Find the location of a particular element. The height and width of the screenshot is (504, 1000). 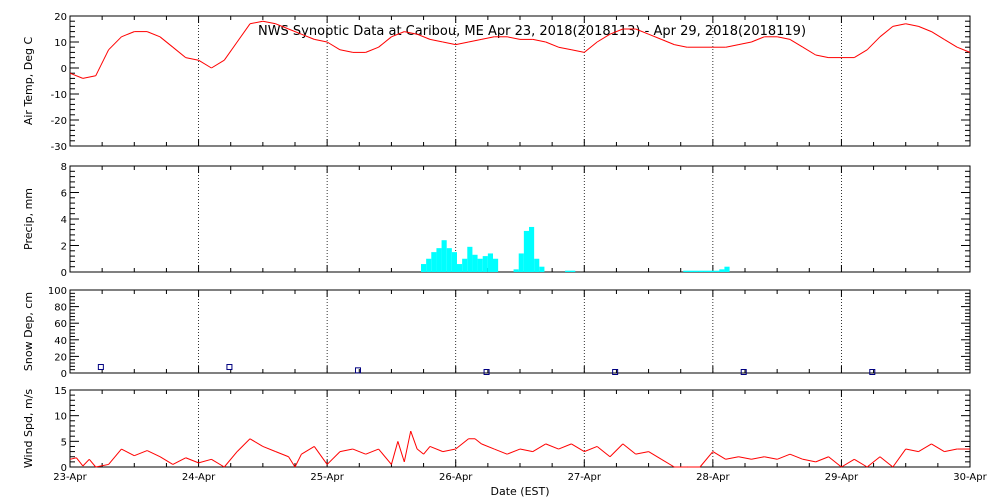

x-tick-label: 28-Apr is located at coordinates (713, 477).